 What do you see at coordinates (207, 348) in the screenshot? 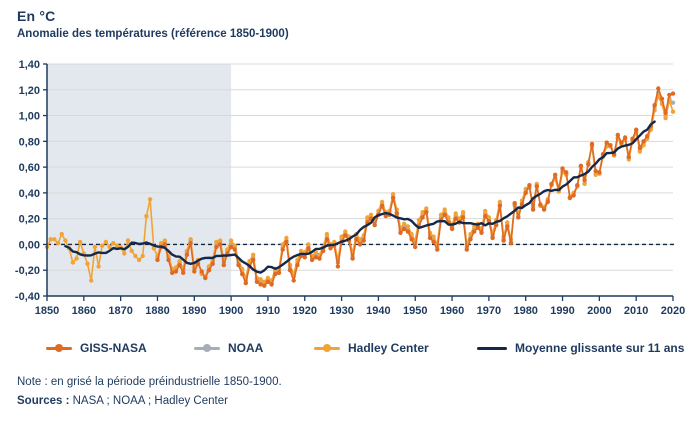
I see `noaa-legend-marker-icon` at bounding box center [207, 348].